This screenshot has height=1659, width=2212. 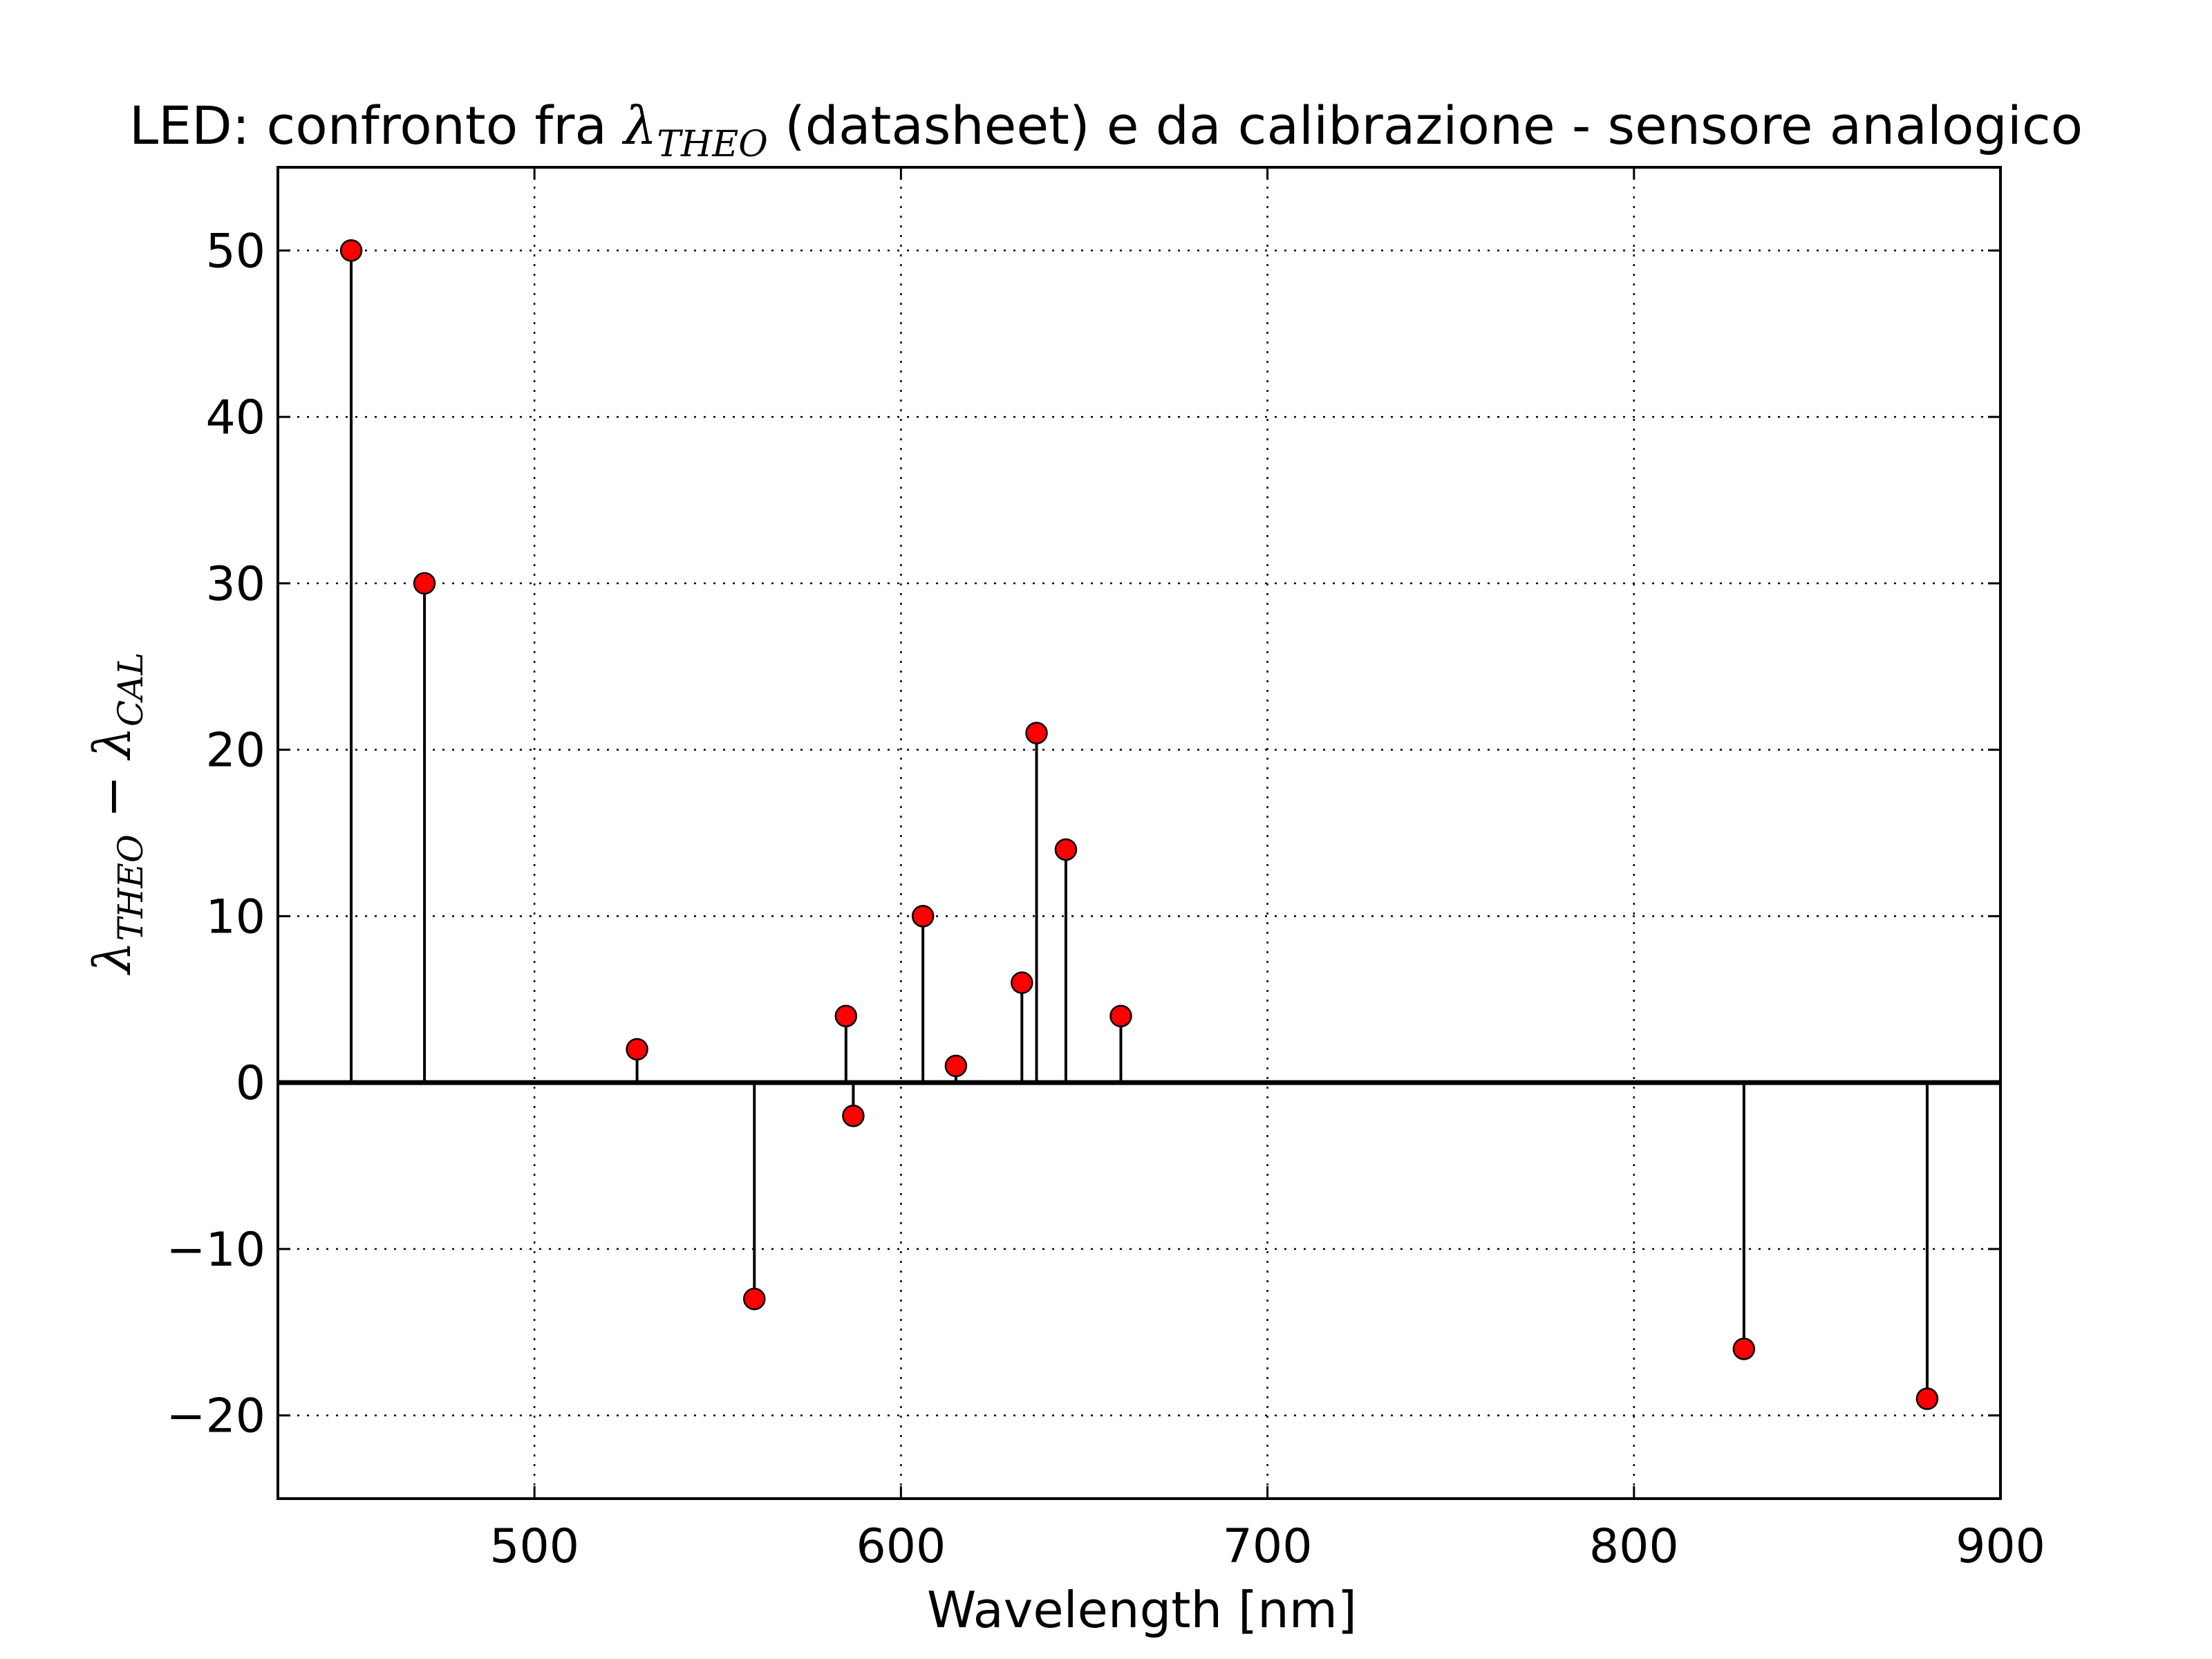 I want to click on y-tick-label: 0, so click(x=250, y=1083).